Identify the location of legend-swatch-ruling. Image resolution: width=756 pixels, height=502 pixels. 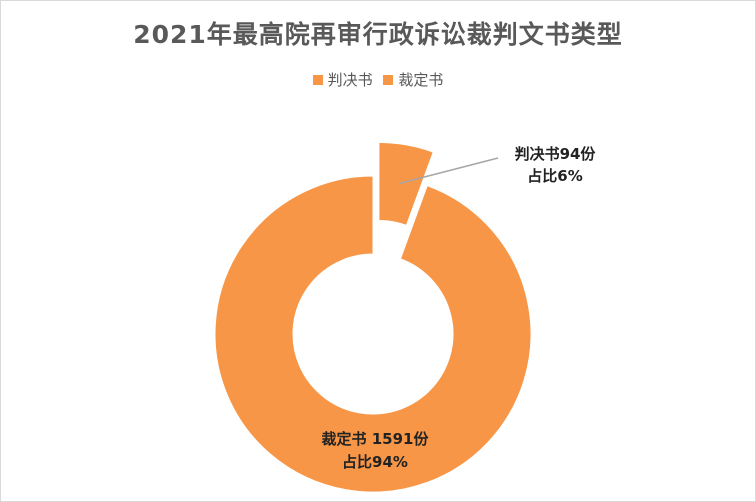
(388, 79).